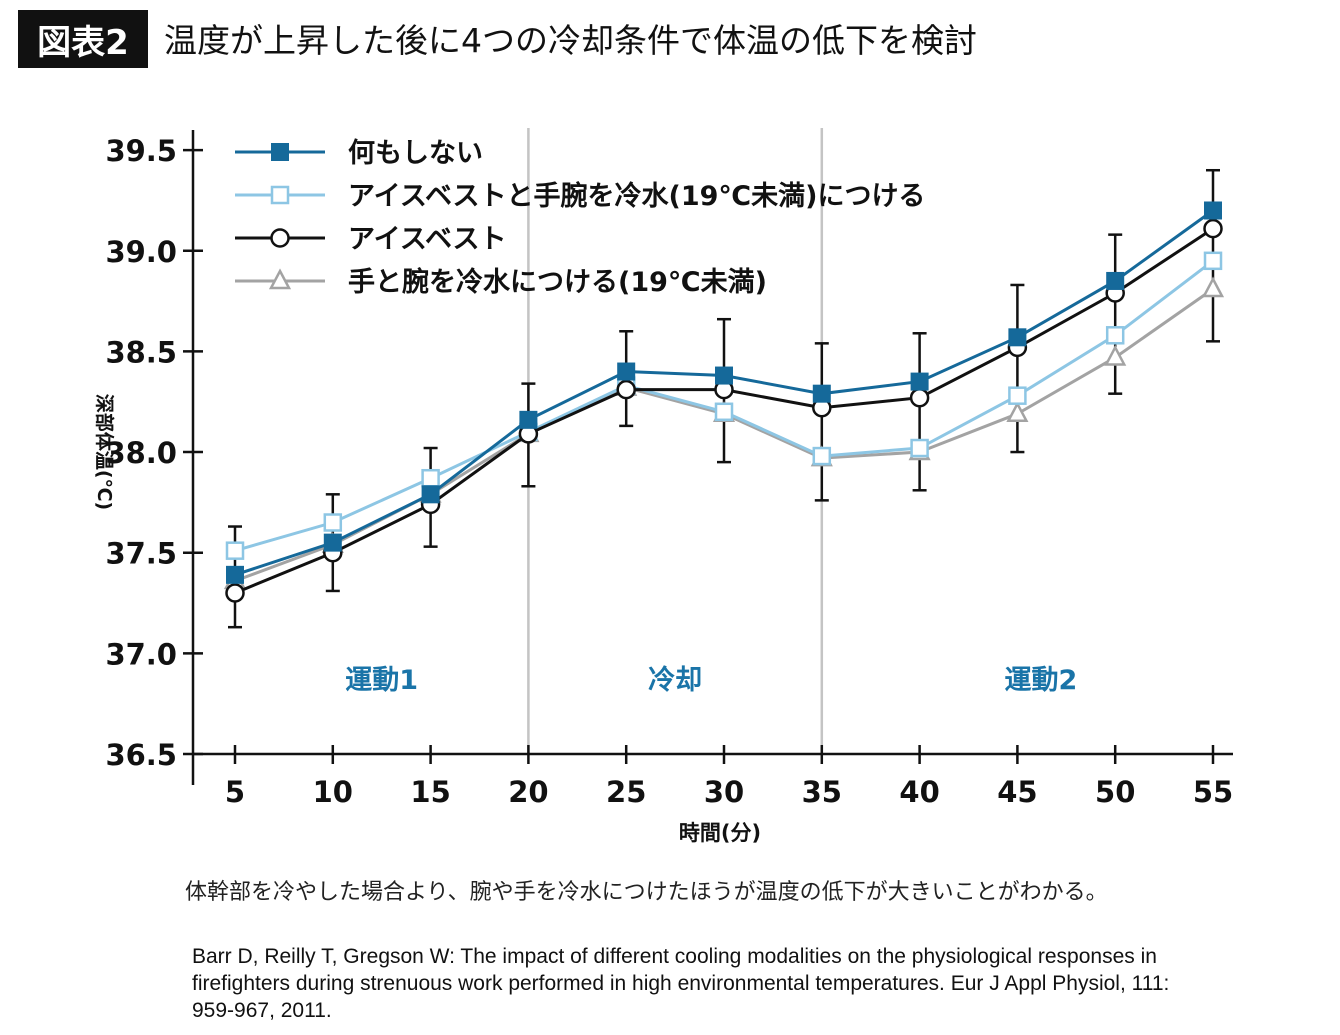 This screenshot has width=1340, height=1035. I want to click on y-tick-label: 39.5, so click(141, 151).